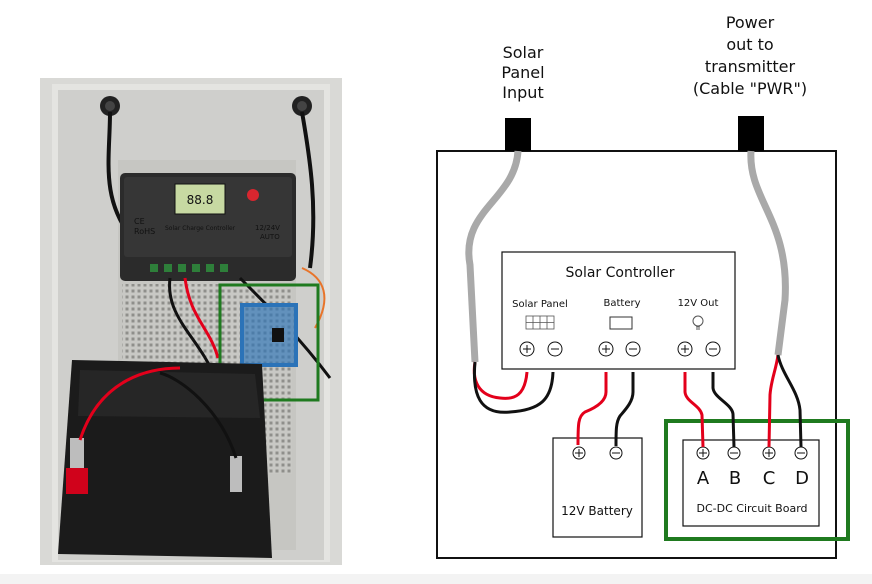 The width and height of the screenshot is (872, 584). Describe the element at coordinates (540, 304) in the screenshot. I see `controller-solar-panel-label: Solar Panel` at that location.